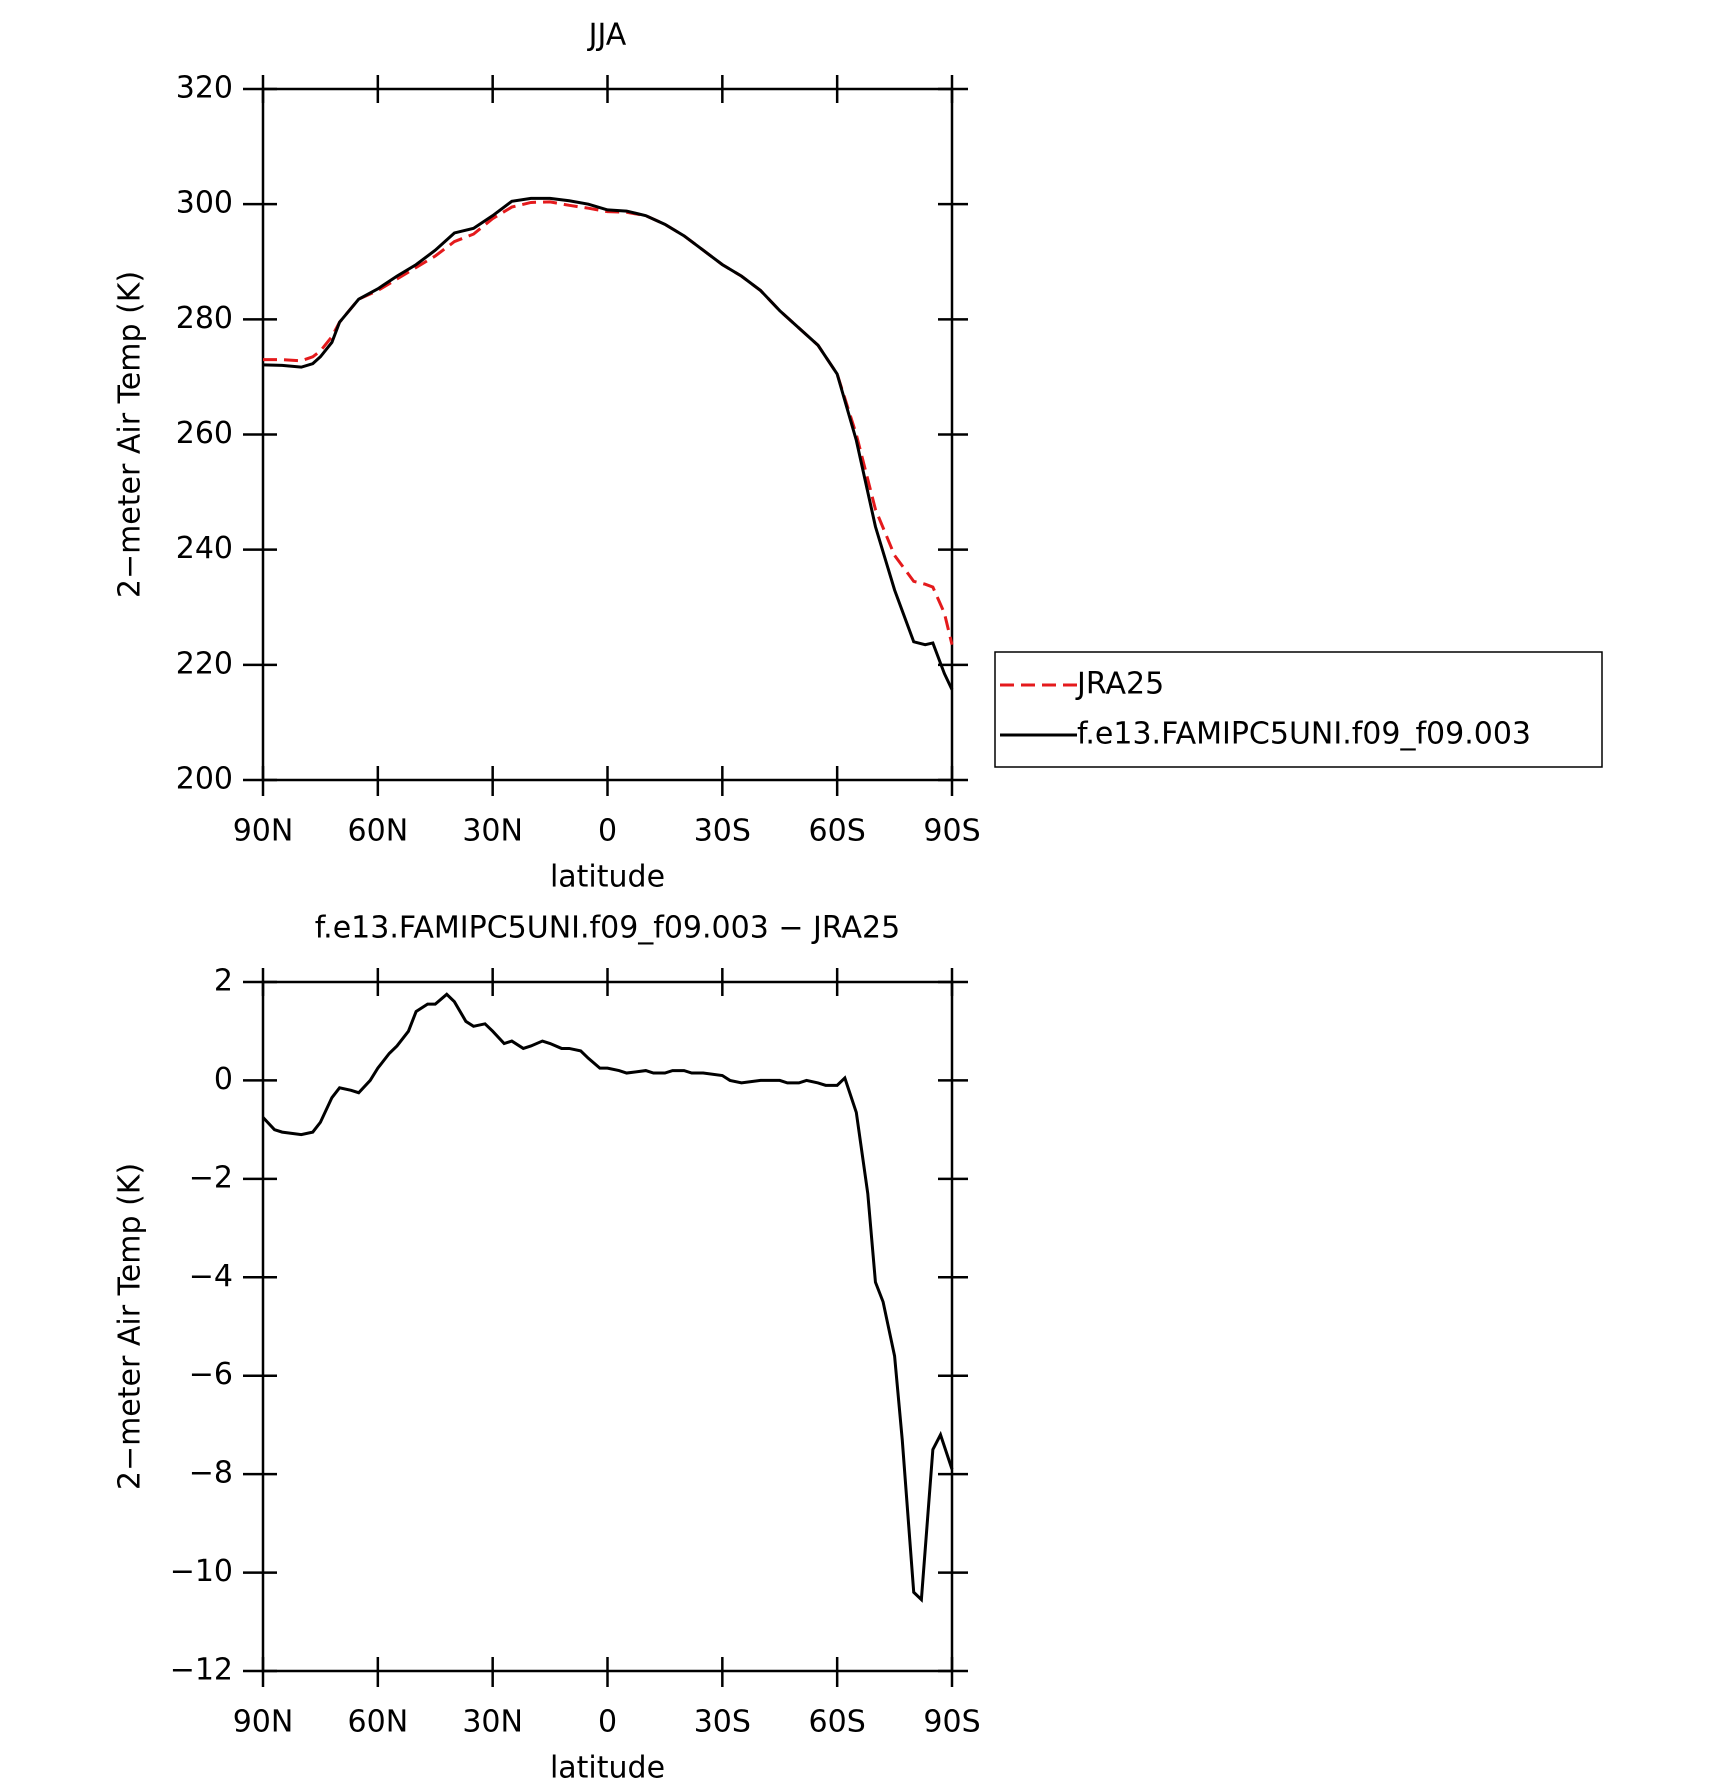 The width and height of the screenshot is (1710, 1789). Describe the element at coordinates (204, 318) in the screenshot. I see `y-tick-label: 280` at that location.